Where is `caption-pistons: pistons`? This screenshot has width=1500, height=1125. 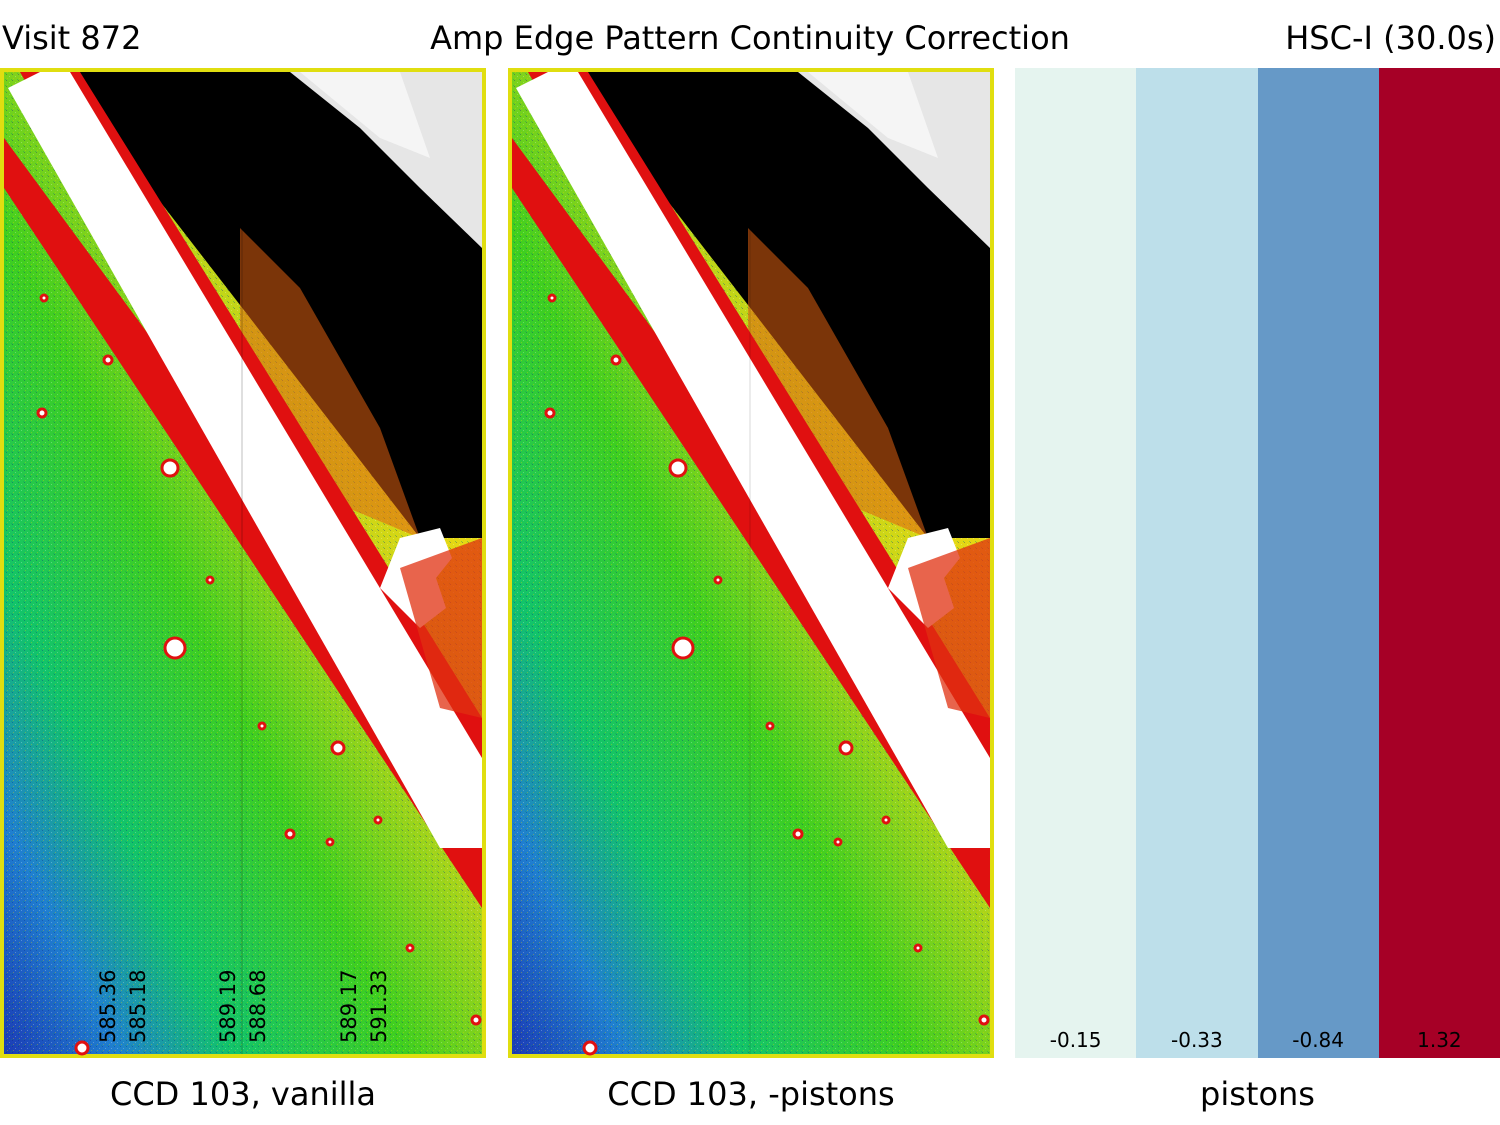 caption-pistons: pistons is located at coordinates (1257, 1094).